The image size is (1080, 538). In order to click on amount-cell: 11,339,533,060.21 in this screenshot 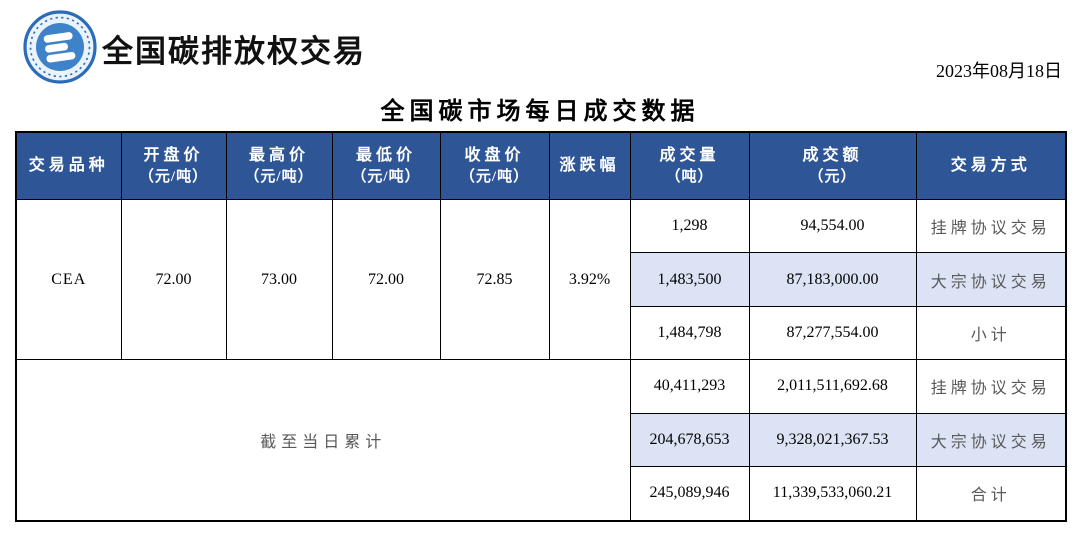, I will do `click(832, 493)`.